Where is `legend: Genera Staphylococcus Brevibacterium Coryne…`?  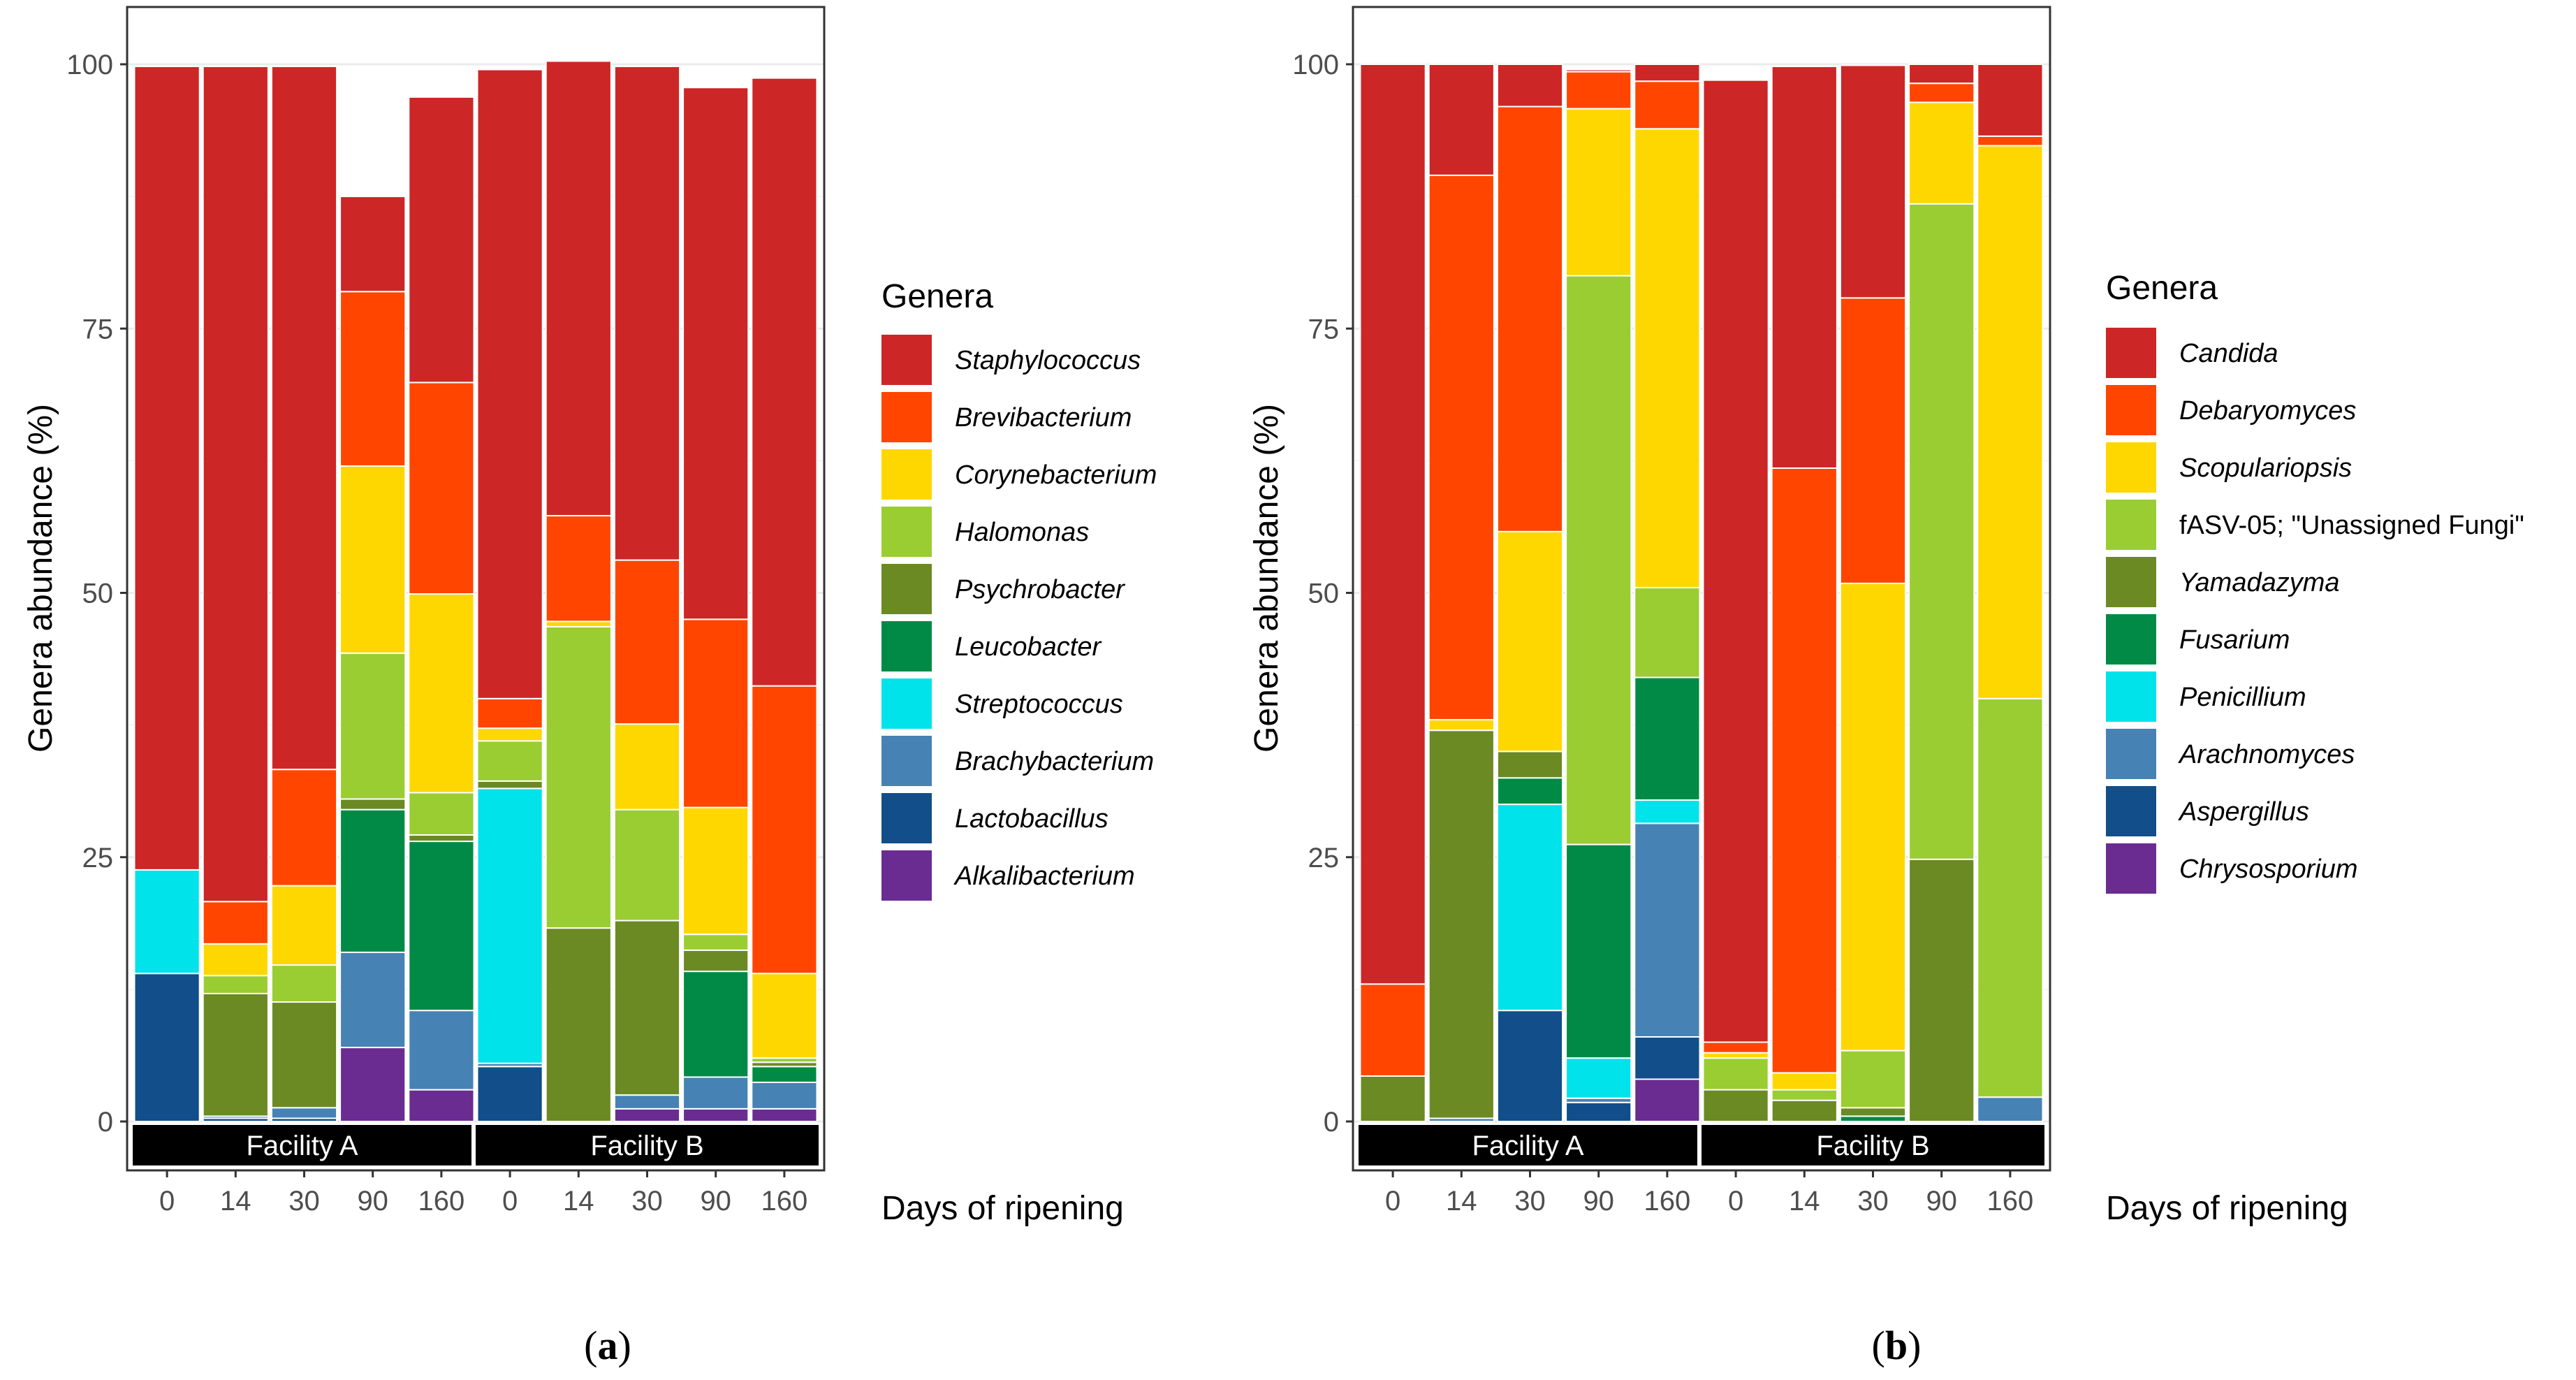 legend: Genera Staphylococcus Brevibacterium Coryne… is located at coordinates (1019, 589).